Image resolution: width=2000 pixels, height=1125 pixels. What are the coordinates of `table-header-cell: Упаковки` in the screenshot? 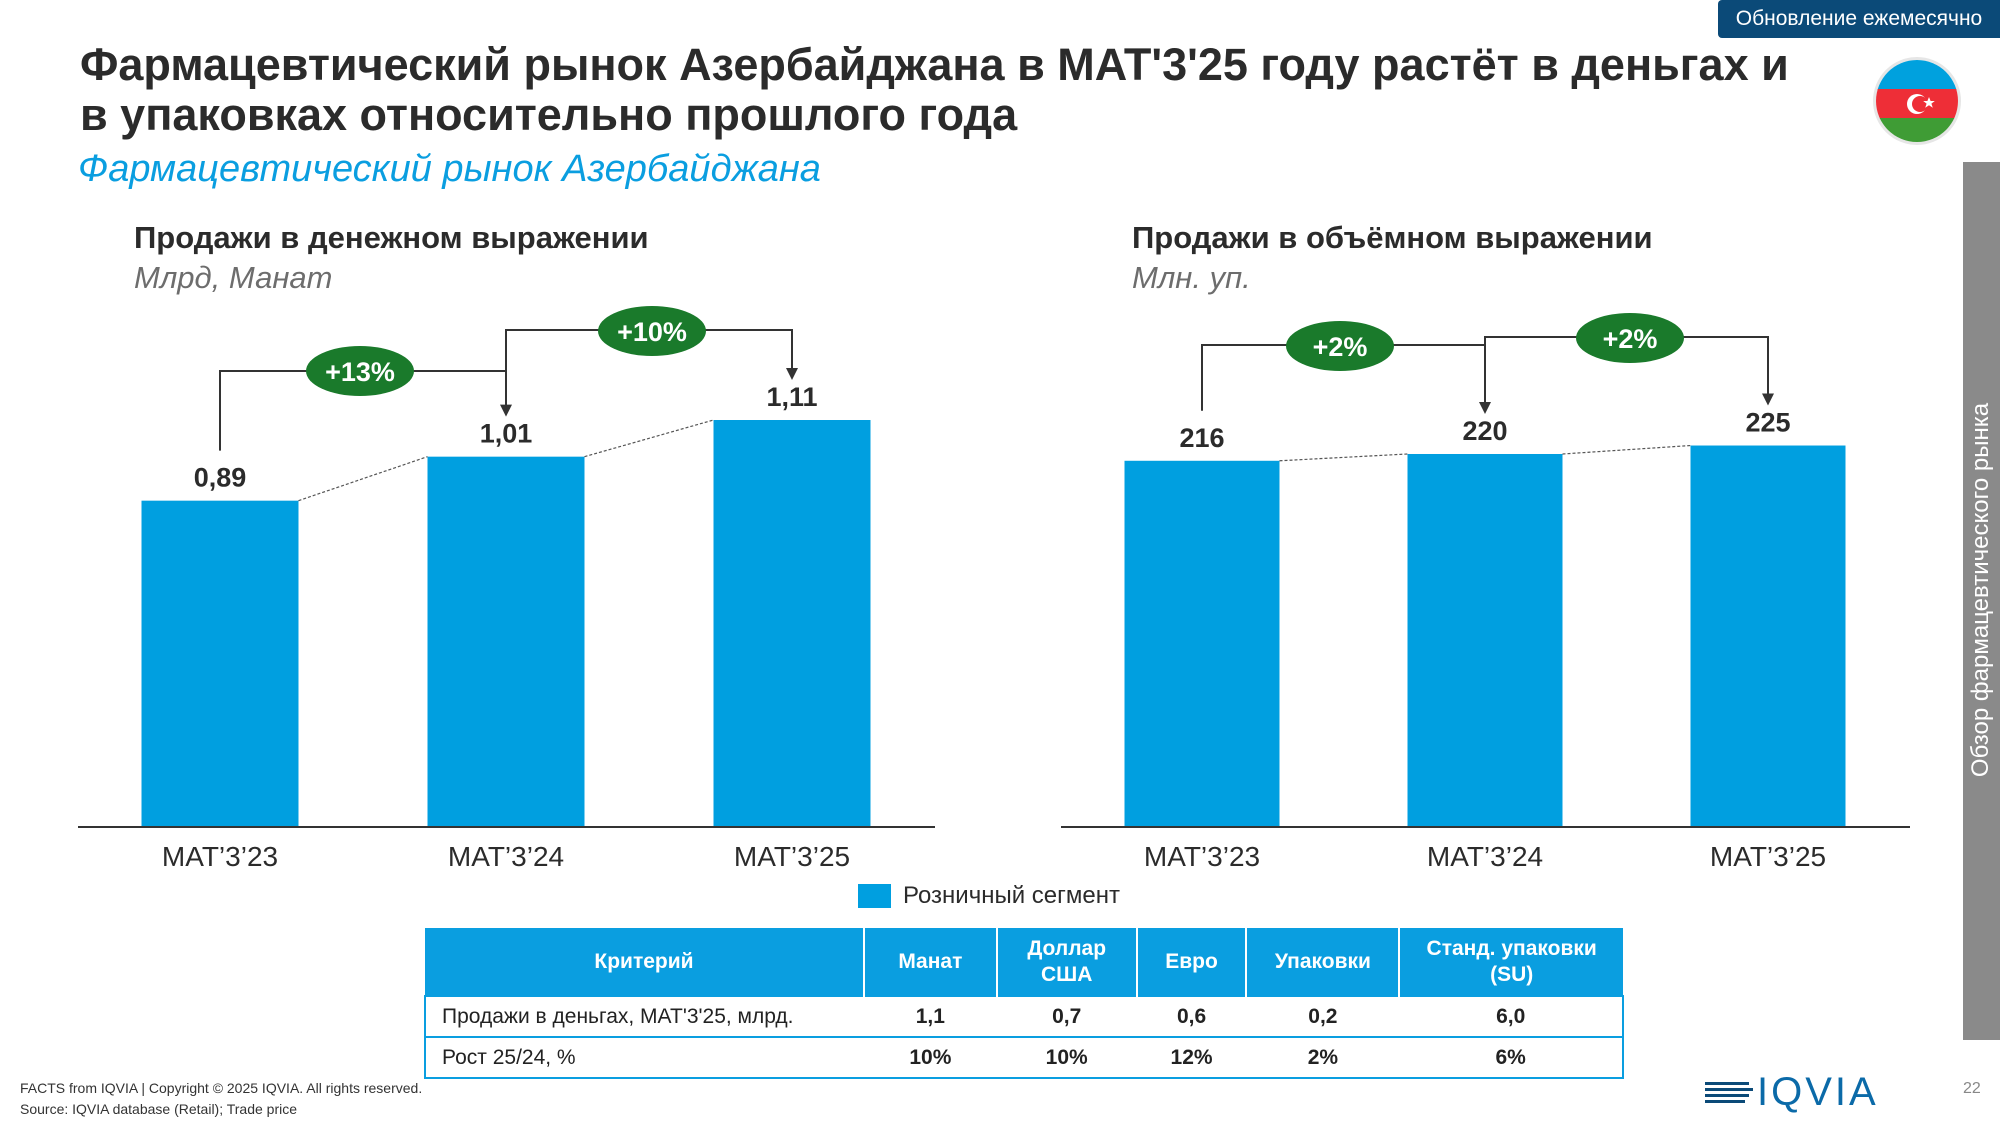 It's located at (1323, 962).